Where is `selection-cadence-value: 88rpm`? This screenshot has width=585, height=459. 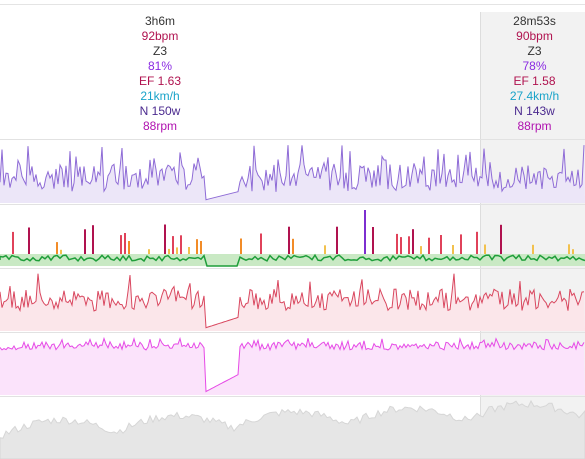
selection-cadence-value: 88rpm is located at coordinates (534, 126).